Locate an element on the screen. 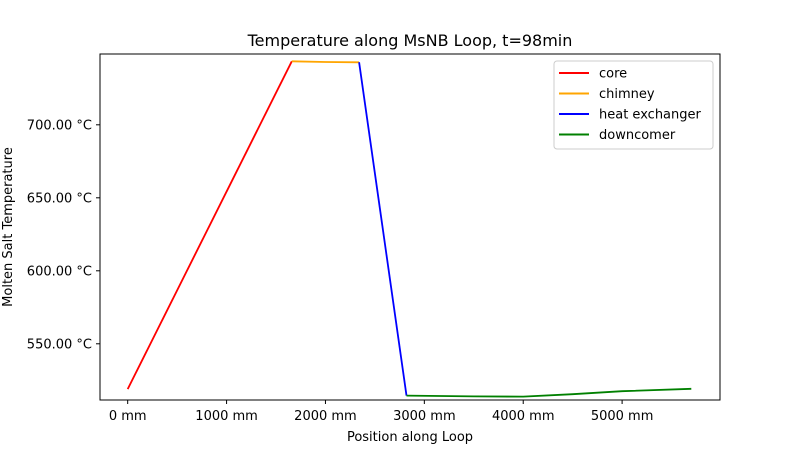 This screenshot has height=450, width=800. x-tick-label: 3000 mm is located at coordinates (424, 416).